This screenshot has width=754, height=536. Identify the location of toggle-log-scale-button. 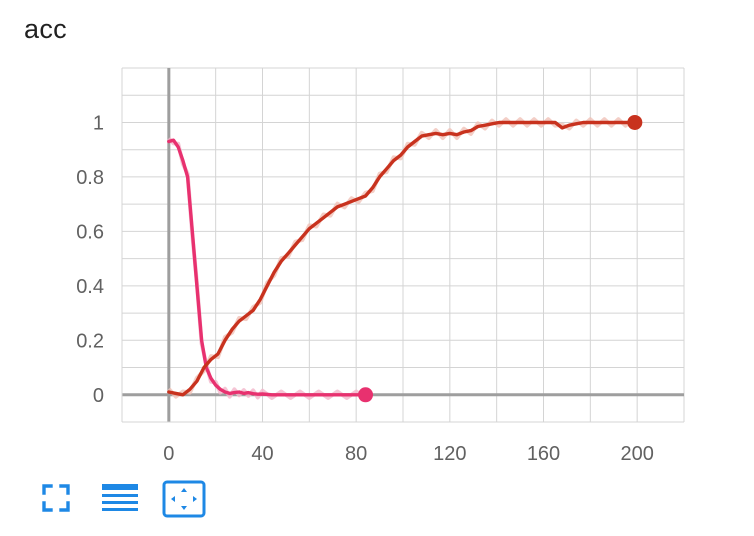
(122, 501).